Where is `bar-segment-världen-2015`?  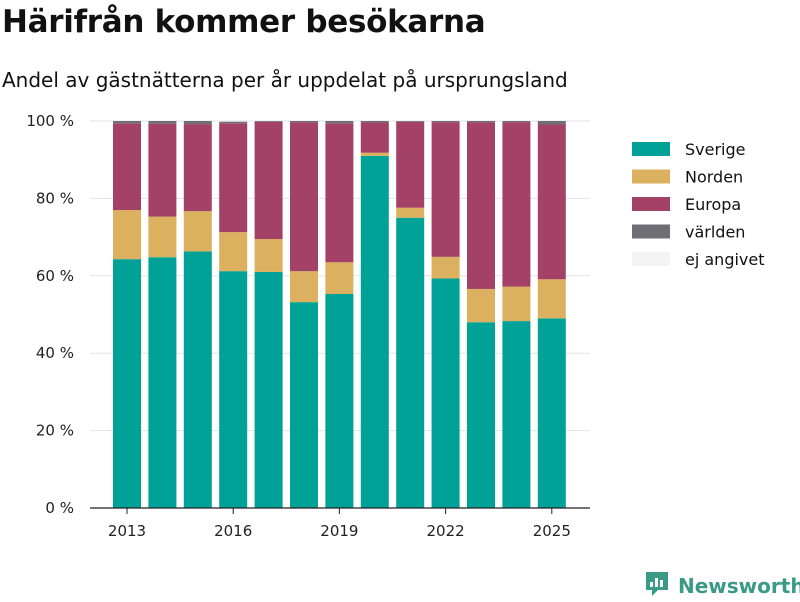 bar-segment-världen-2015 is located at coordinates (197, 123).